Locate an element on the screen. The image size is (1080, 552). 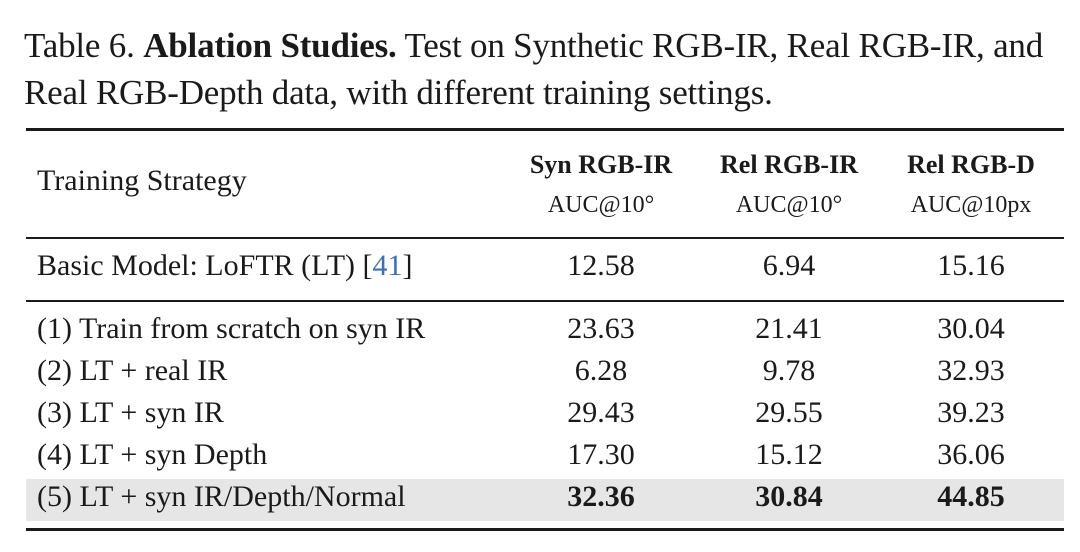
row-value-rel-rgb-d: 36.06 is located at coordinates (971, 454).